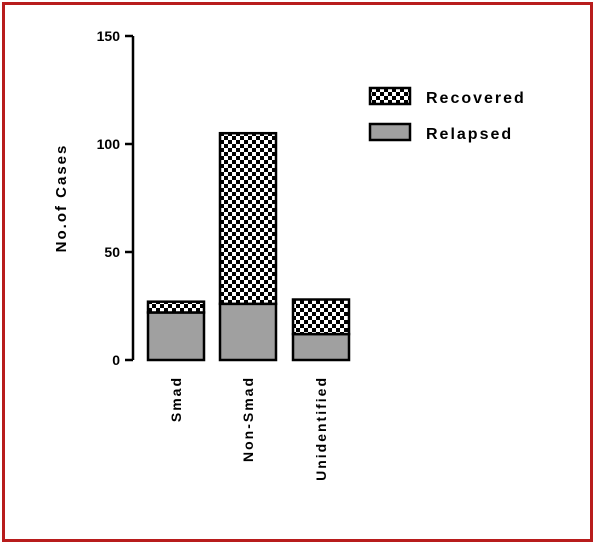 The image size is (595, 544). Describe the element at coordinates (321, 347) in the screenshot. I see `bar-relapsed-unidentified` at that location.